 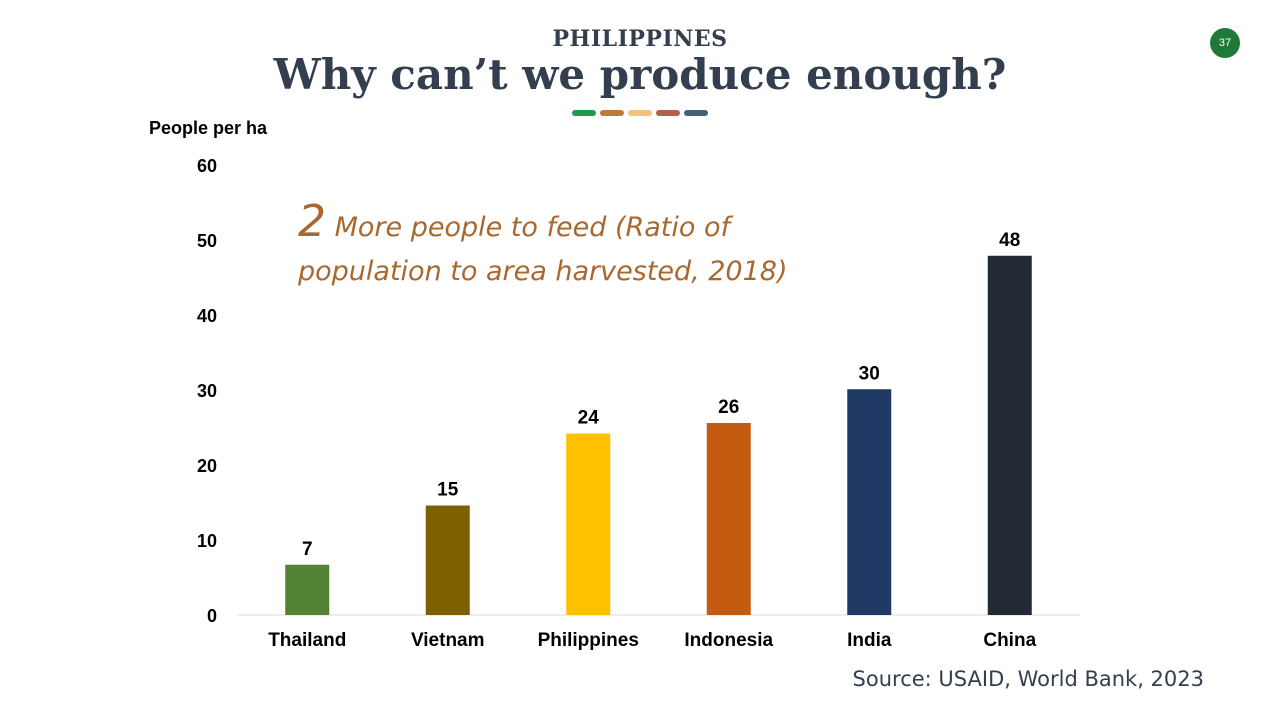 I want to click on bar-philippines, so click(x=588, y=524).